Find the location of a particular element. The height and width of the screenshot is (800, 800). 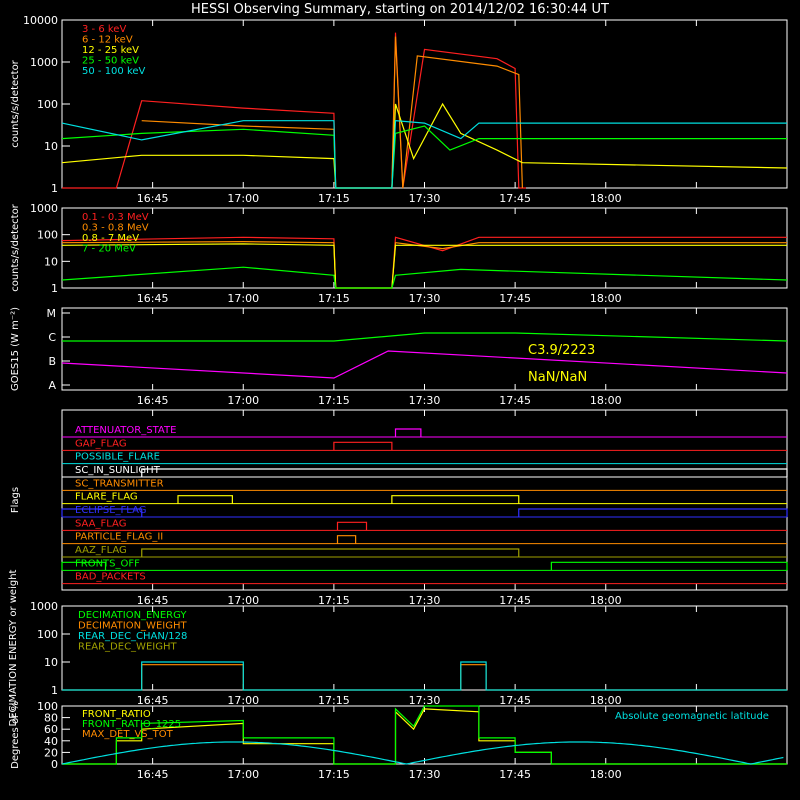

flag-label: SC_IN_SUNLIGHT is located at coordinates (118, 470).